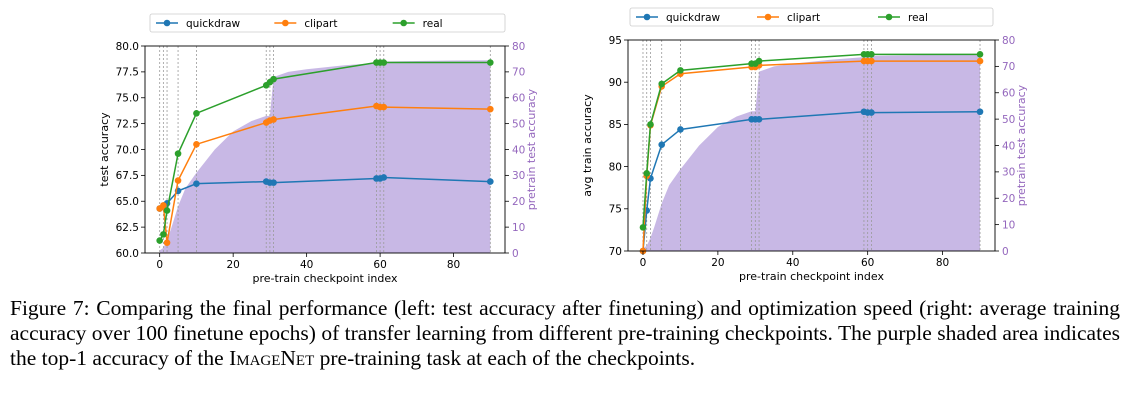 The width and height of the screenshot is (1131, 412). I want to click on y-axis-label: test accuracy, so click(104, 149).